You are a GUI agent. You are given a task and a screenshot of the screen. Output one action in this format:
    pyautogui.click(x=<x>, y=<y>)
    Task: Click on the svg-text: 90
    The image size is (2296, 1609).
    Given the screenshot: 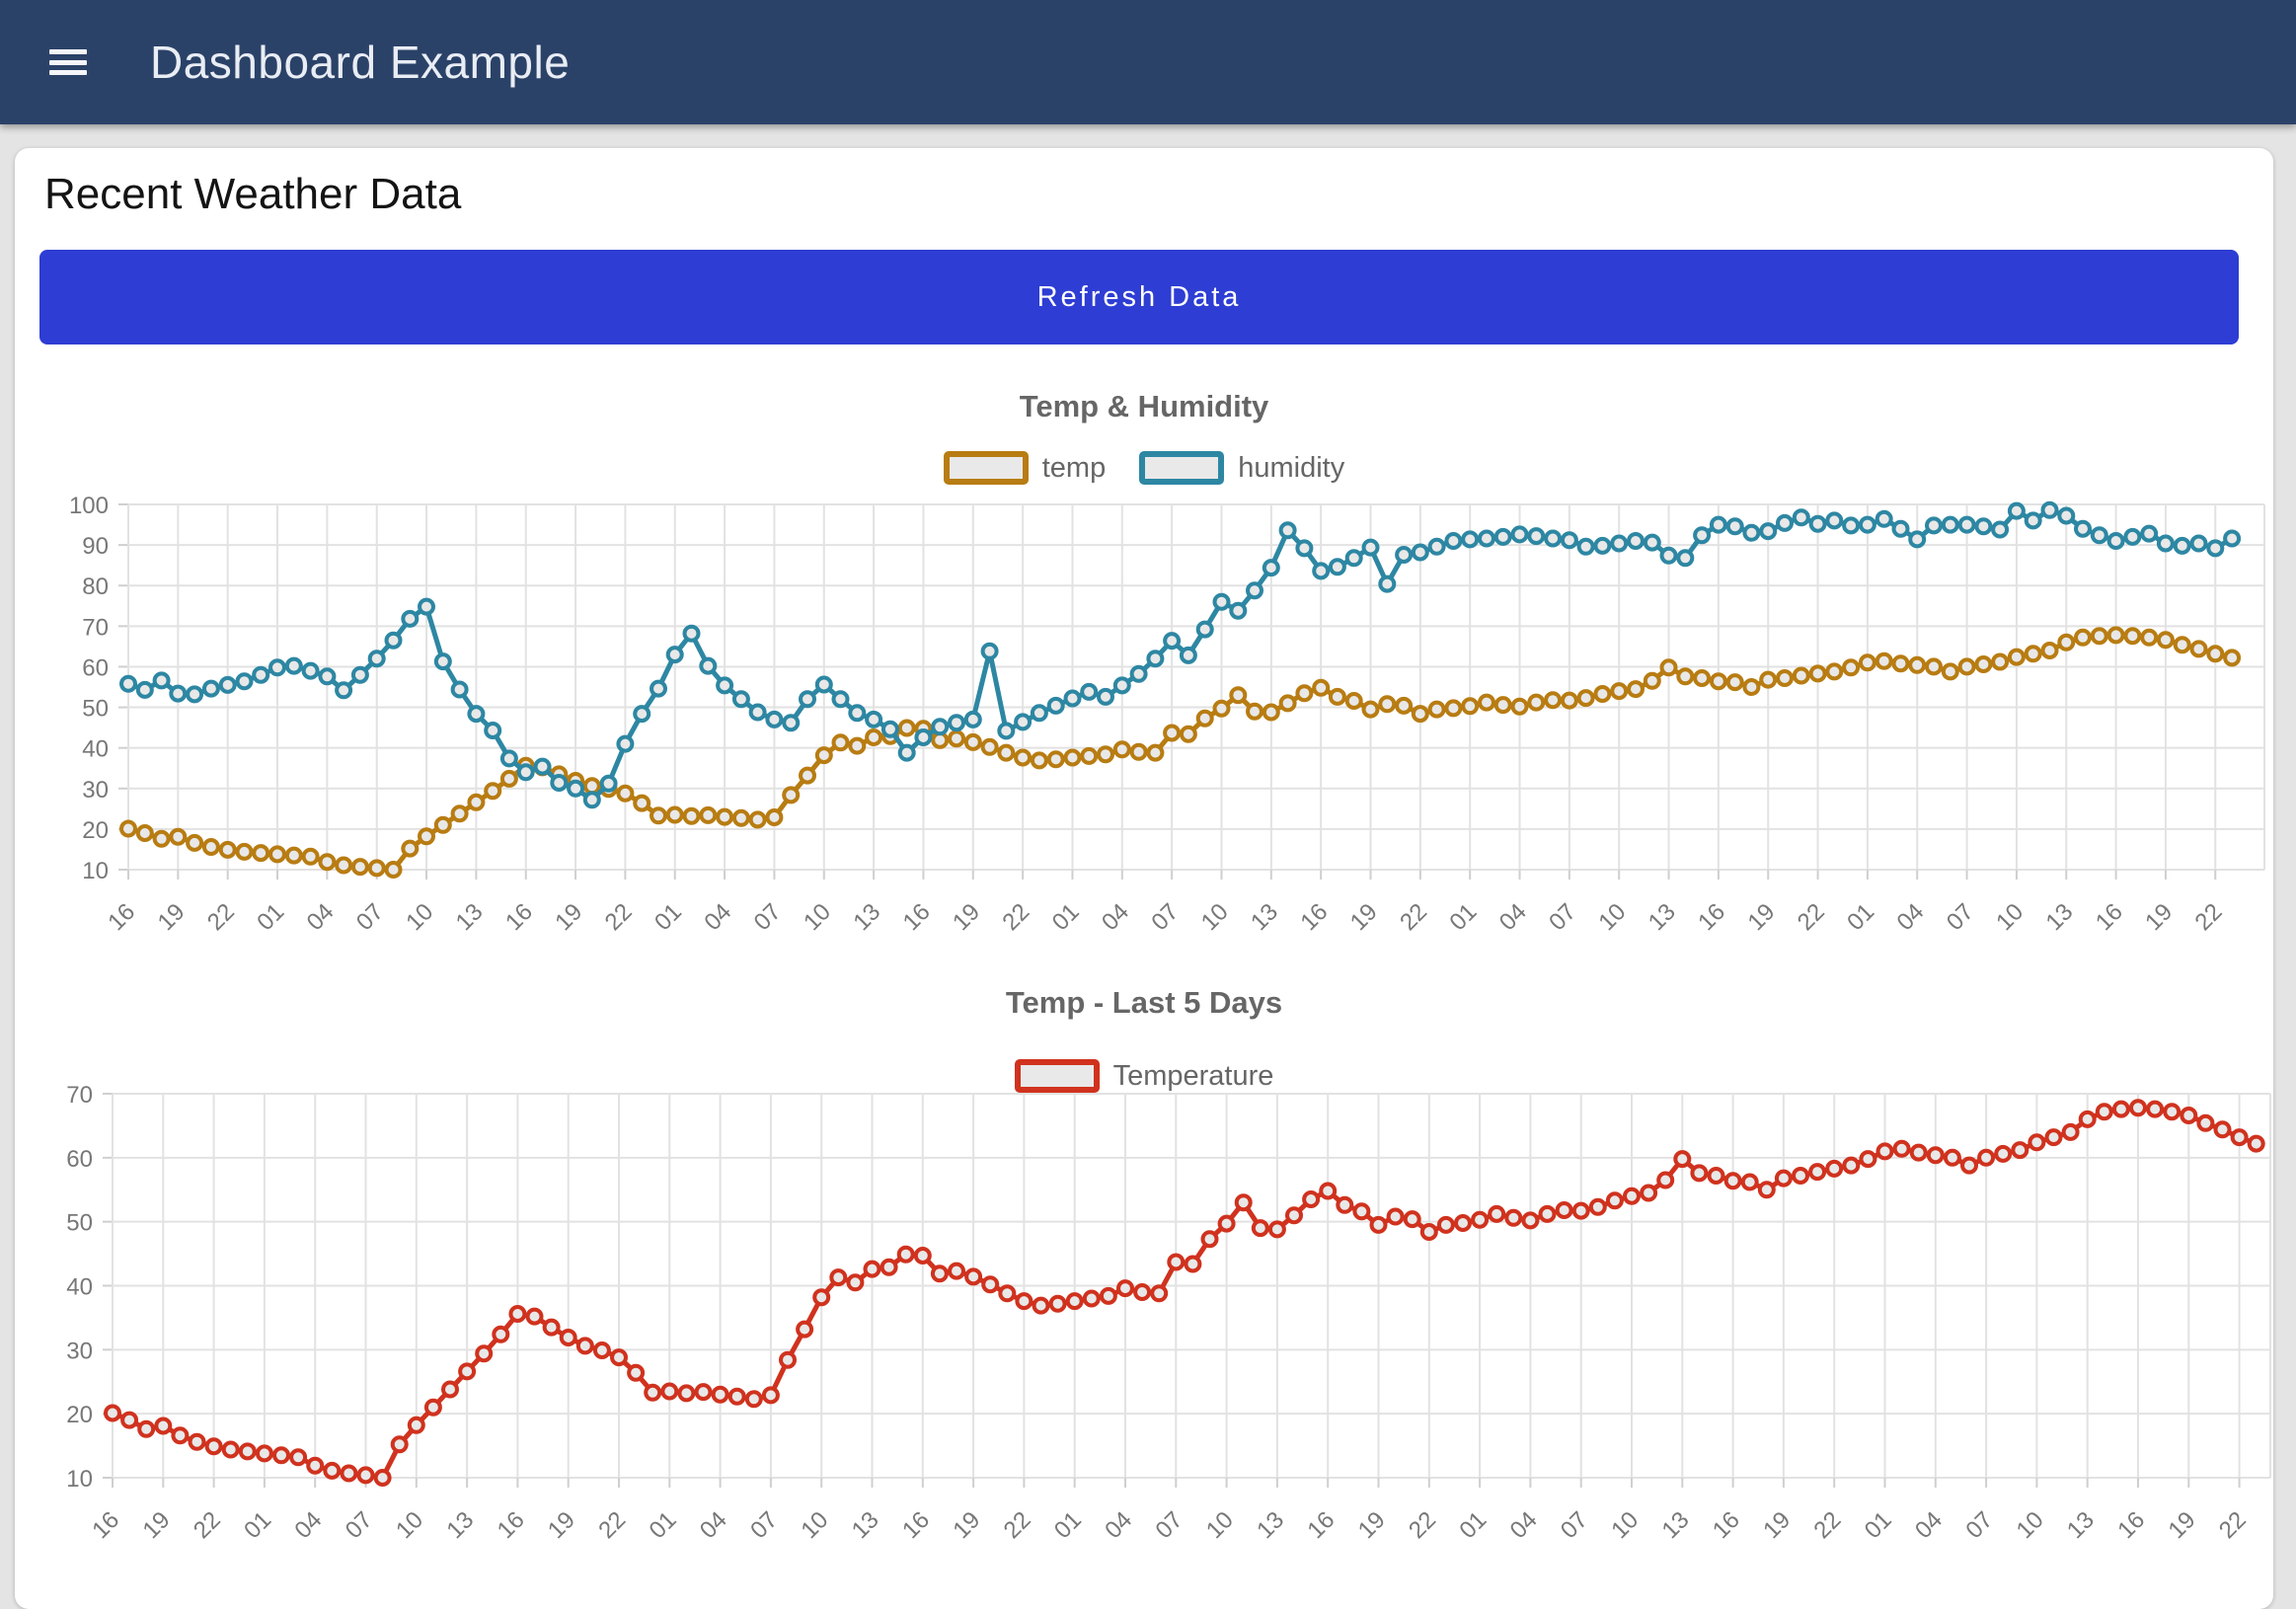 What is the action you would take?
    pyautogui.click(x=95, y=546)
    